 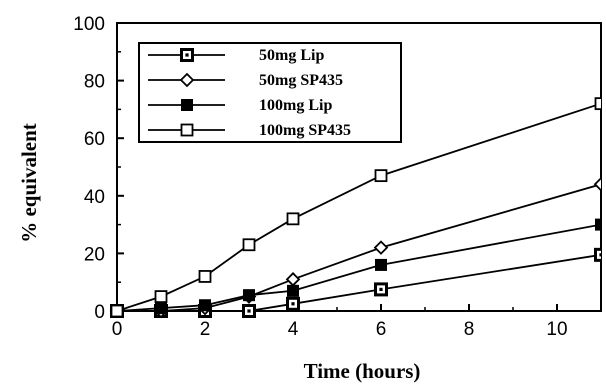 What do you see at coordinates (94, 254) in the screenshot?
I see `y-tick-label: 20` at bounding box center [94, 254].